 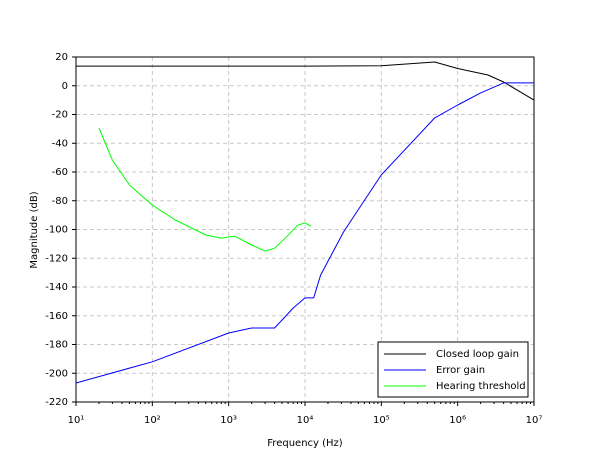 What do you see at coordinates (56, 287) in the screenshot?
I see `y-tick-label: -140` at bounding box center [56, 287].